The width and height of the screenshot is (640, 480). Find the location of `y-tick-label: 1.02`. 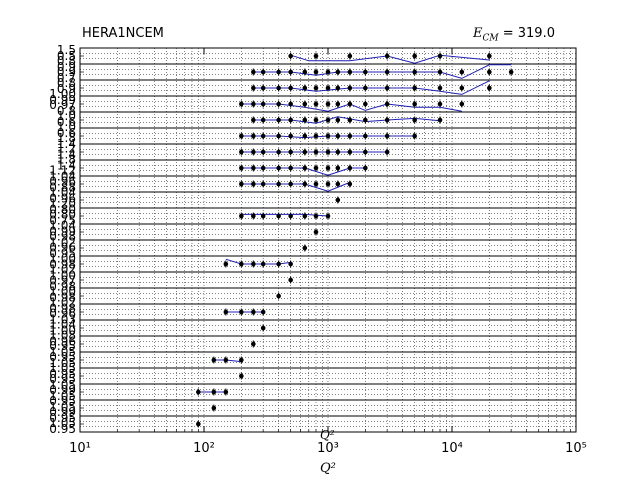

y-tick-label: 1.02 is located at coordinates (62, 302).